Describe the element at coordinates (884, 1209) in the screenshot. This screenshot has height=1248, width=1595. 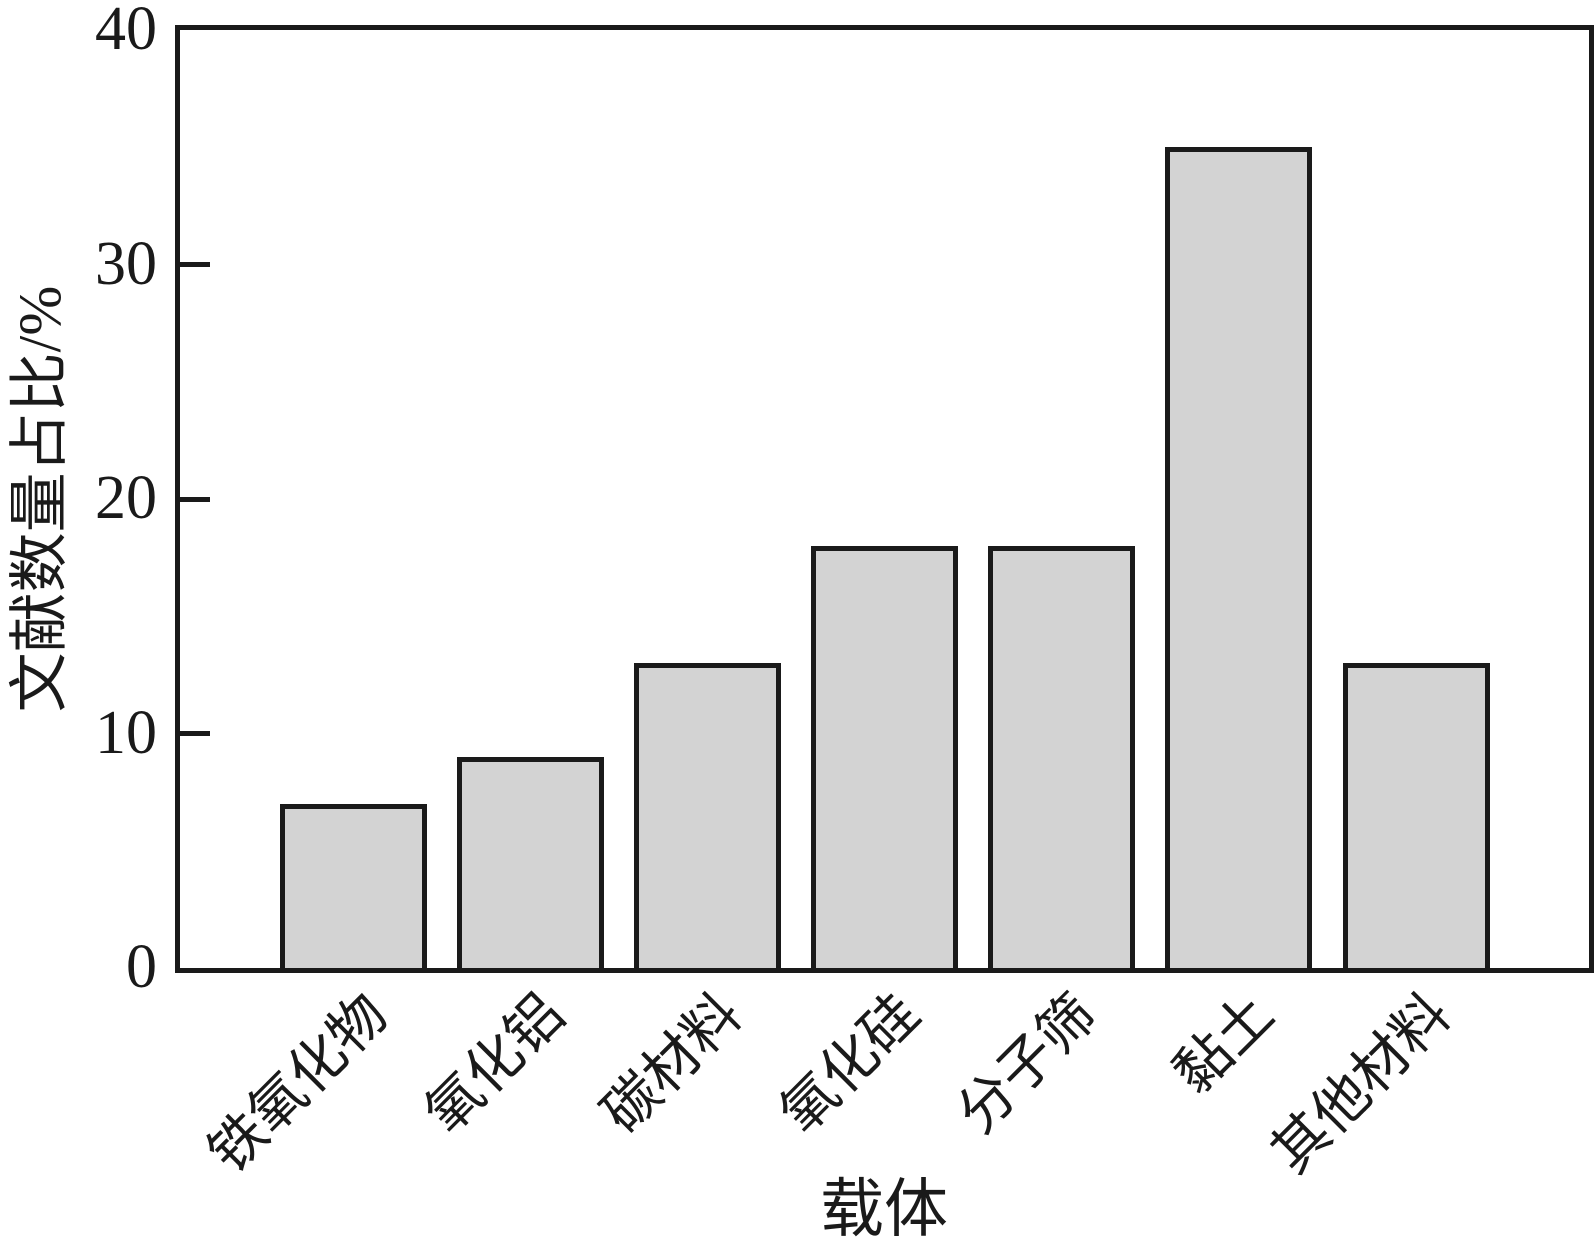
I see `x-axis-title: 载体` at that location.